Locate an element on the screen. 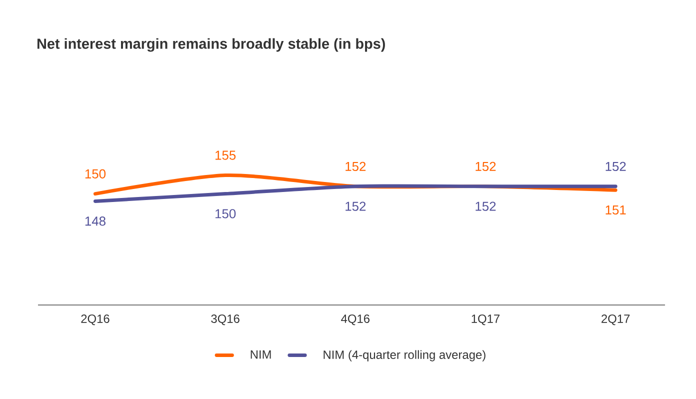  x-tick-label: 3Q16 is located at coordinates (225, 320).